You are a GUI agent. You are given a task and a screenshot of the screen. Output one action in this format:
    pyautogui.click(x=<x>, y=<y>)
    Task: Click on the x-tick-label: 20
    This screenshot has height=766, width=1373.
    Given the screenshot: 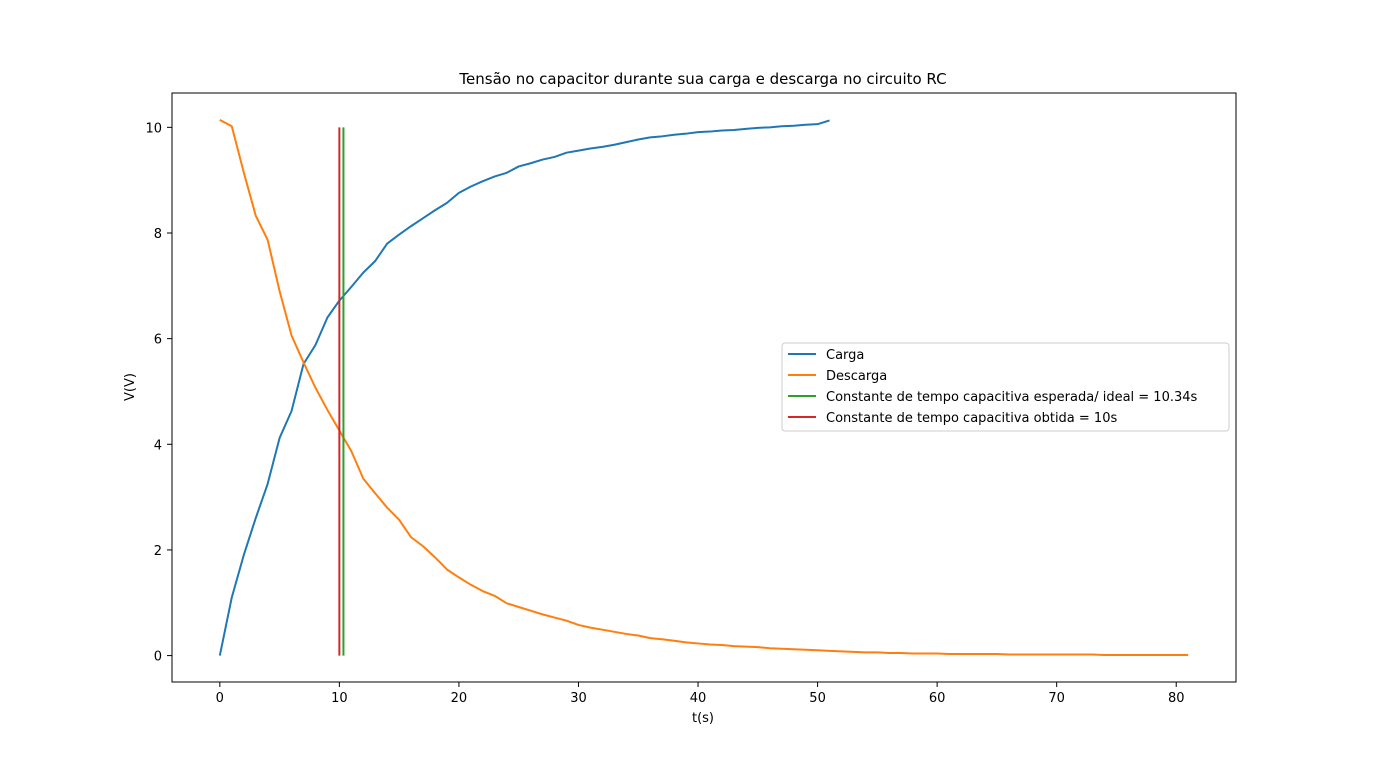 What is the action you would take?
    pyautogui.click(x=459, y=698)
    